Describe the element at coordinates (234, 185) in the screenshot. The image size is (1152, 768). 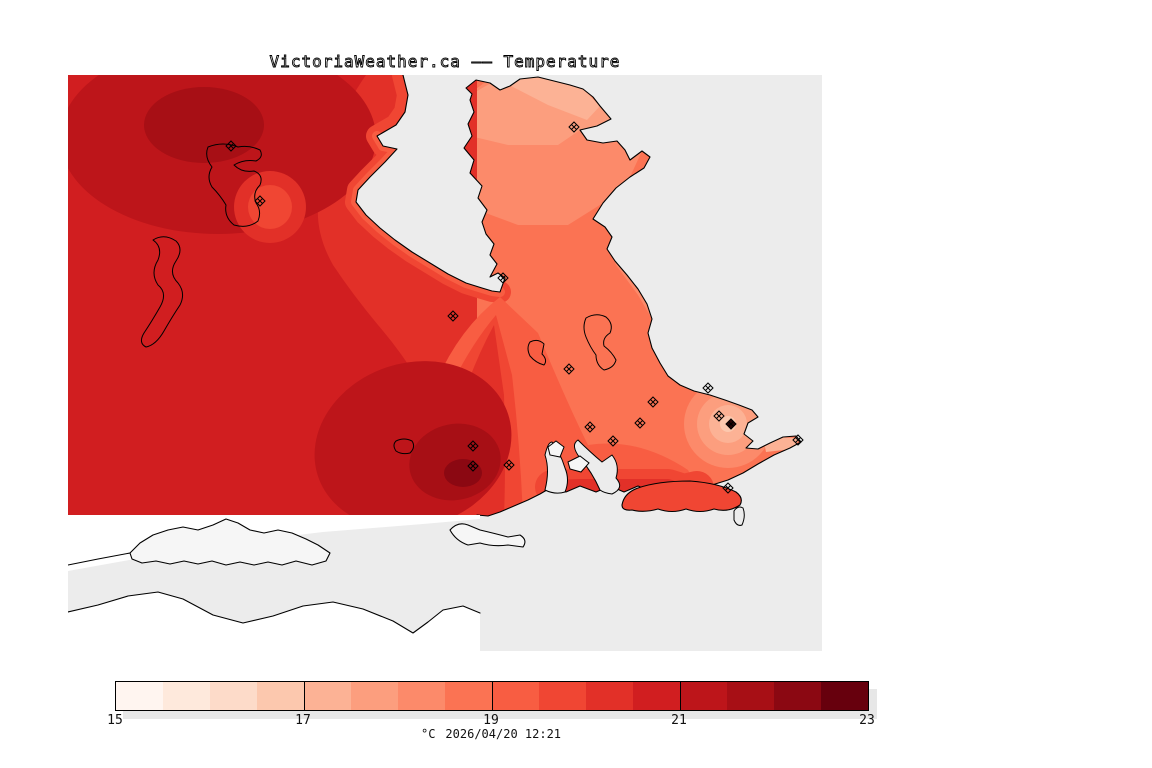
I see `sooke-basin-outline` at that location.